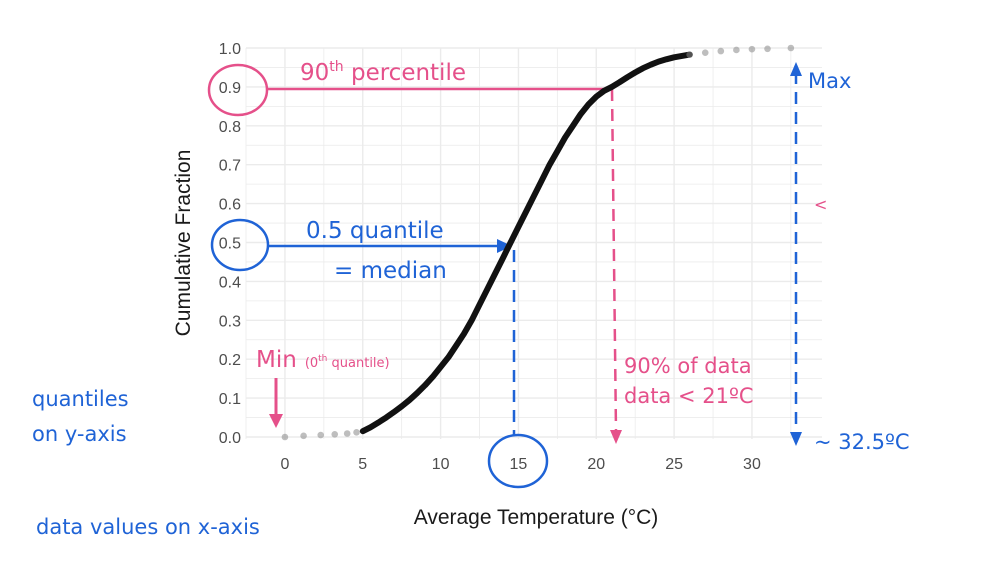 The height and width of the screenshot is (563, 1000). What do you see at coordinates (796, 69) in the screenshot?
I see `max-arrow-head-up` at bounding box center [796, 69].